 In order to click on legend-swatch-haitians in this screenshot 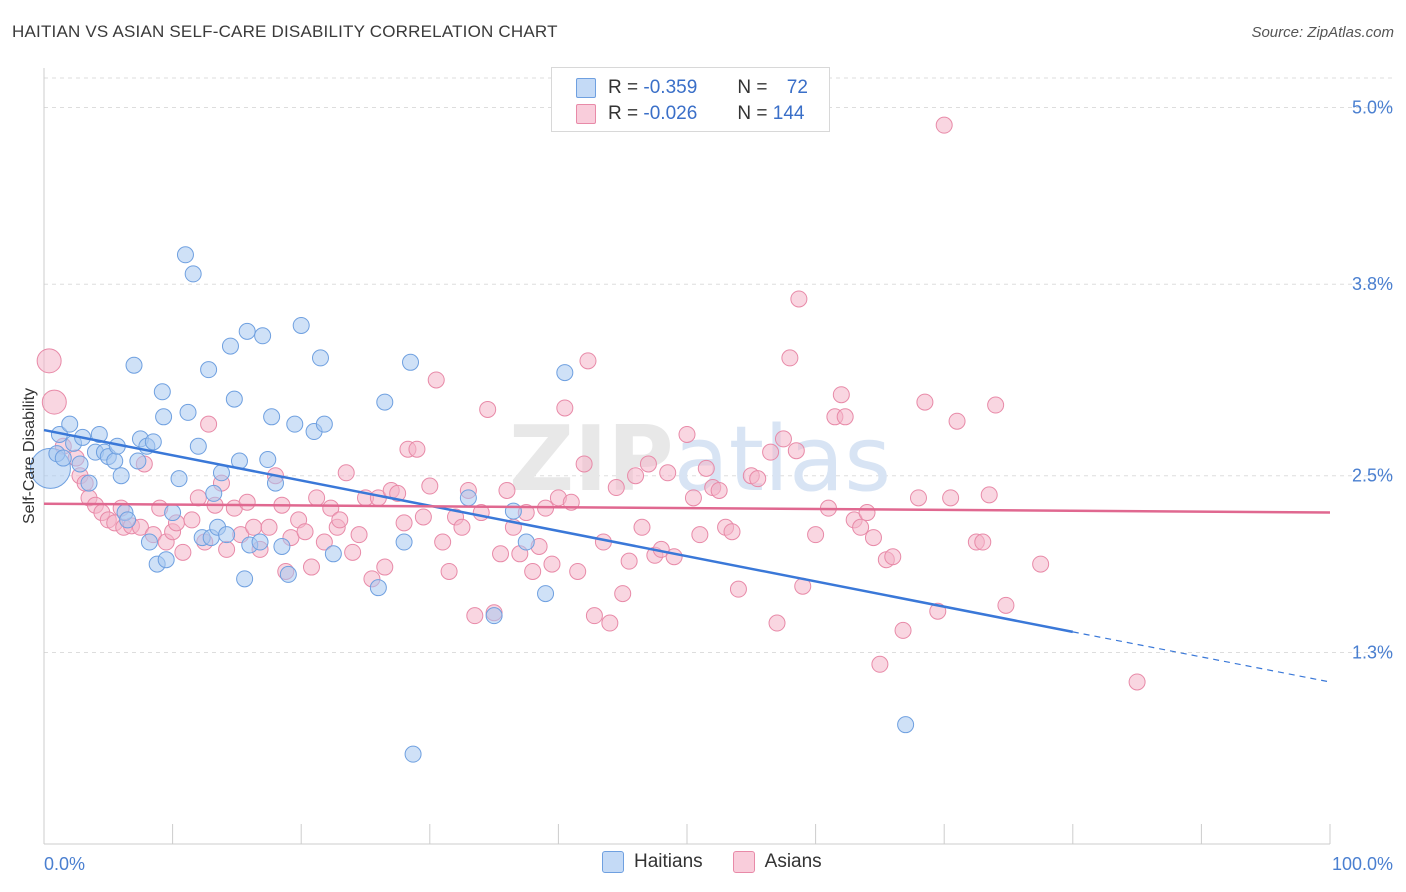, I will do `click(586, 88)`.